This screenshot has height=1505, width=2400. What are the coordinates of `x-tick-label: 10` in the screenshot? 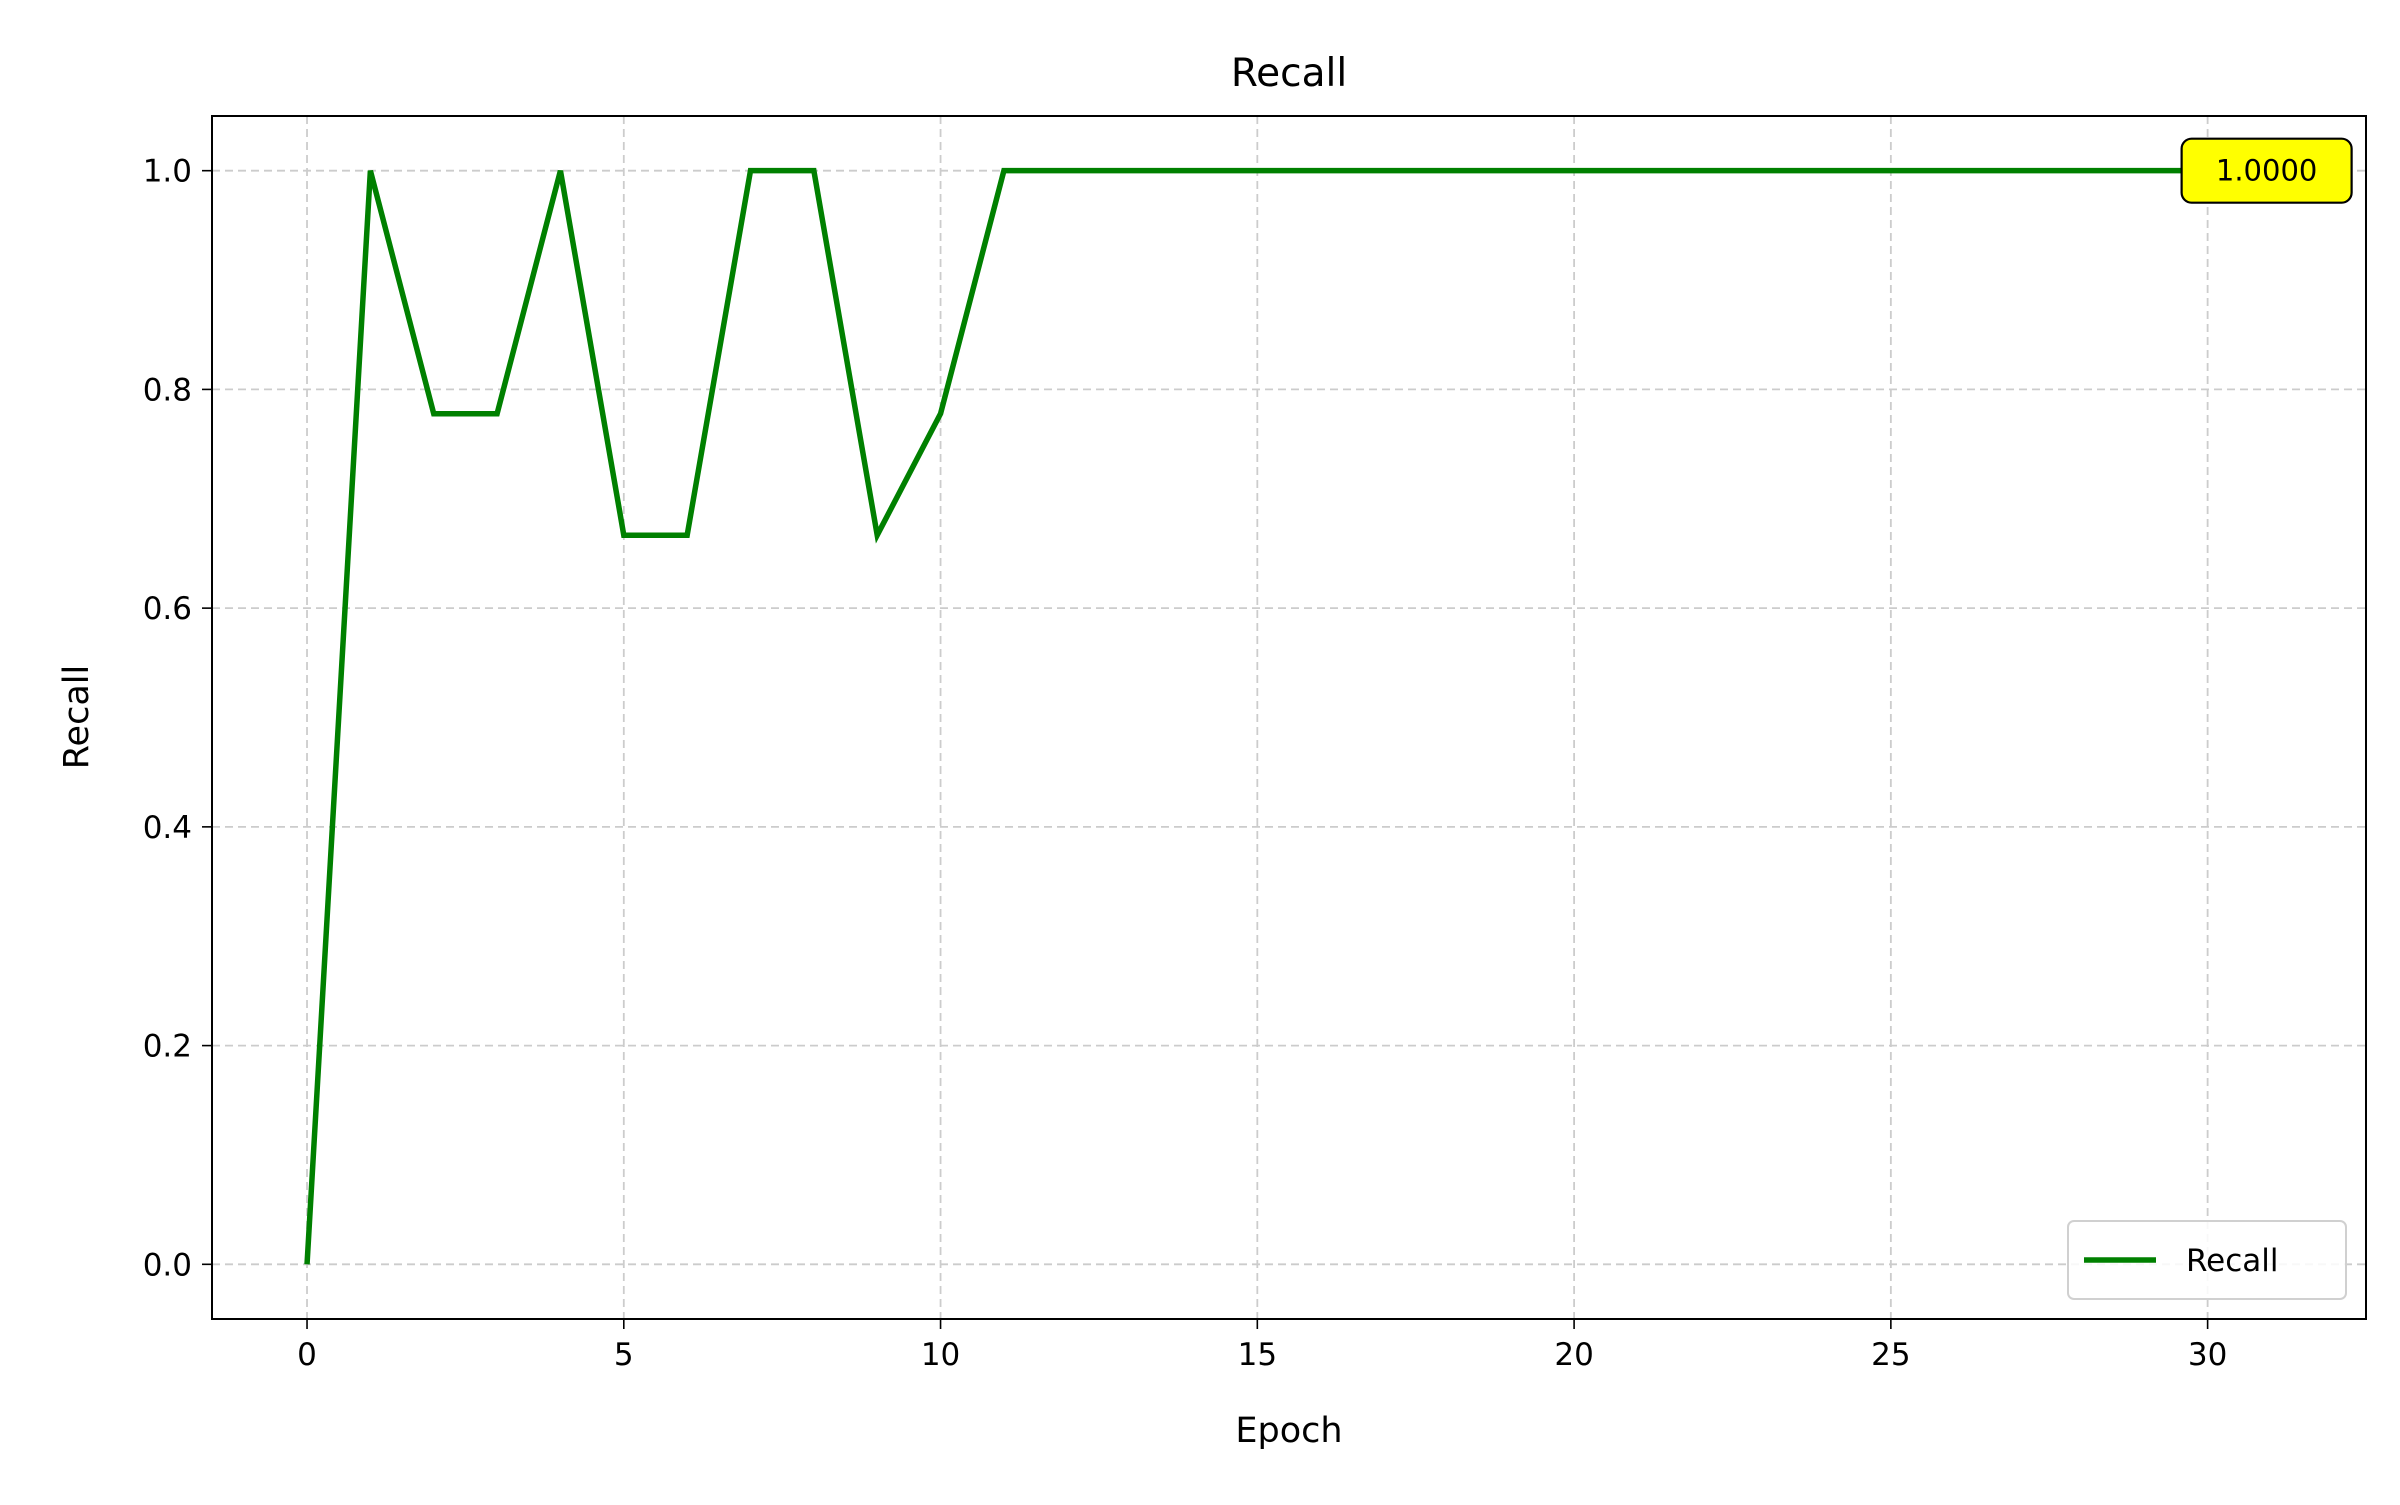 It's located at (940, 1355).